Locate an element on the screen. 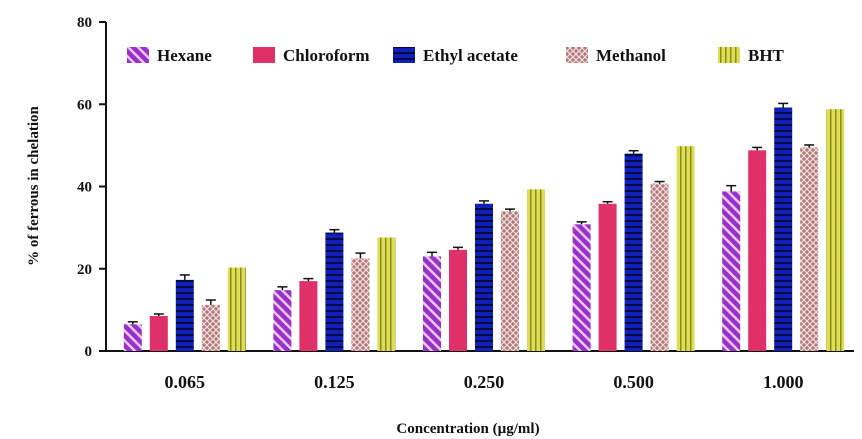 The width and height of the screenshot is (862, 439). legend: Hexane Chloroform Ethyl acetate Methanol BHT is located at coordinates (456, 55).